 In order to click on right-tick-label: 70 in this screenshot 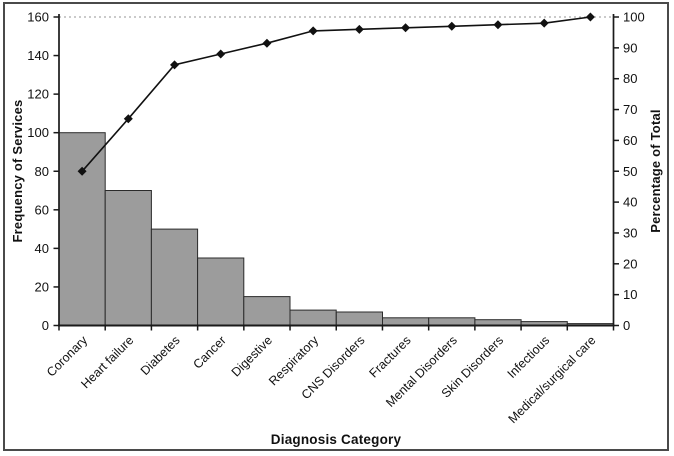, I will do `click(630, 109)`.